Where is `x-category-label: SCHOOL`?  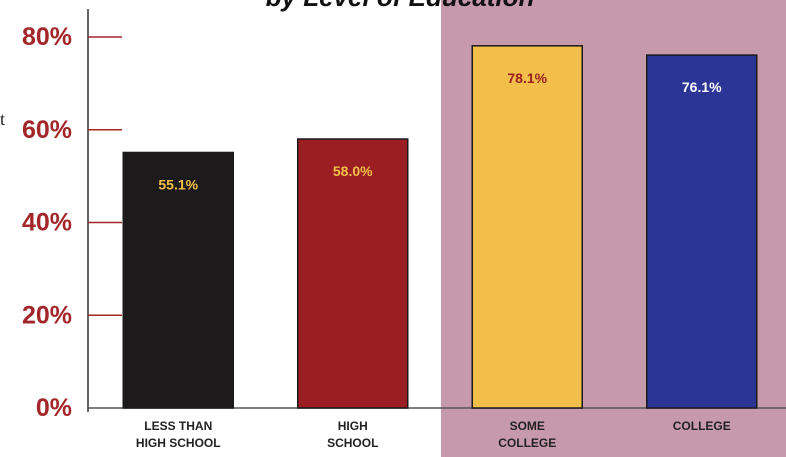
x-category-label: SCHOOL is located at coordinates (352, 443).